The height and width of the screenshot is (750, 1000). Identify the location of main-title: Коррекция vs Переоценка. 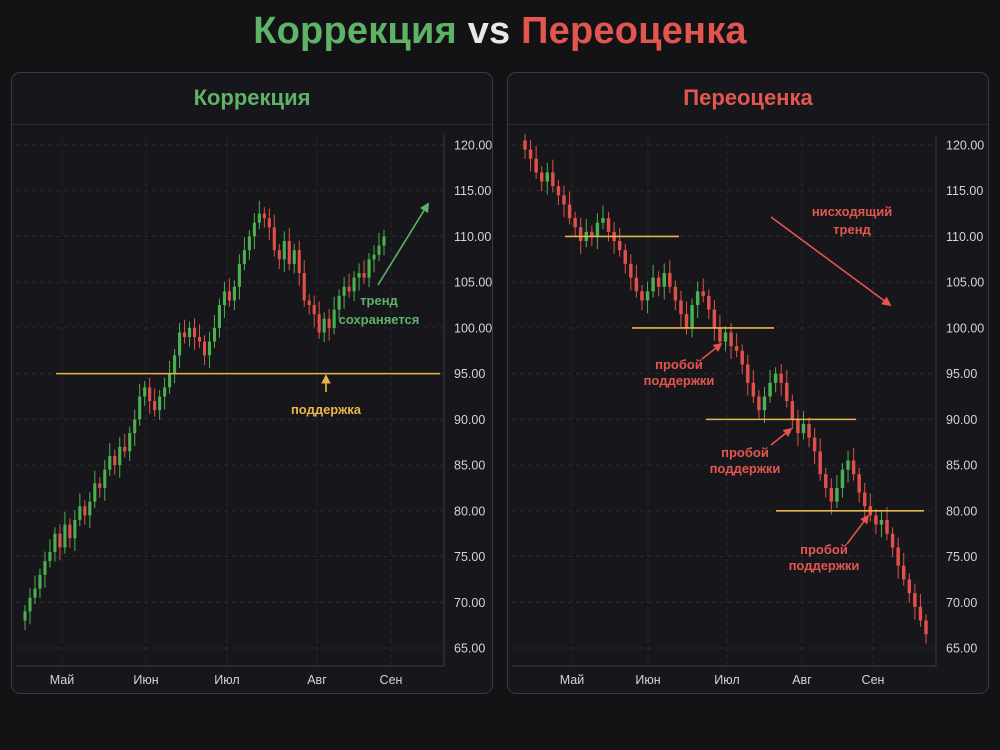
(500, 31).